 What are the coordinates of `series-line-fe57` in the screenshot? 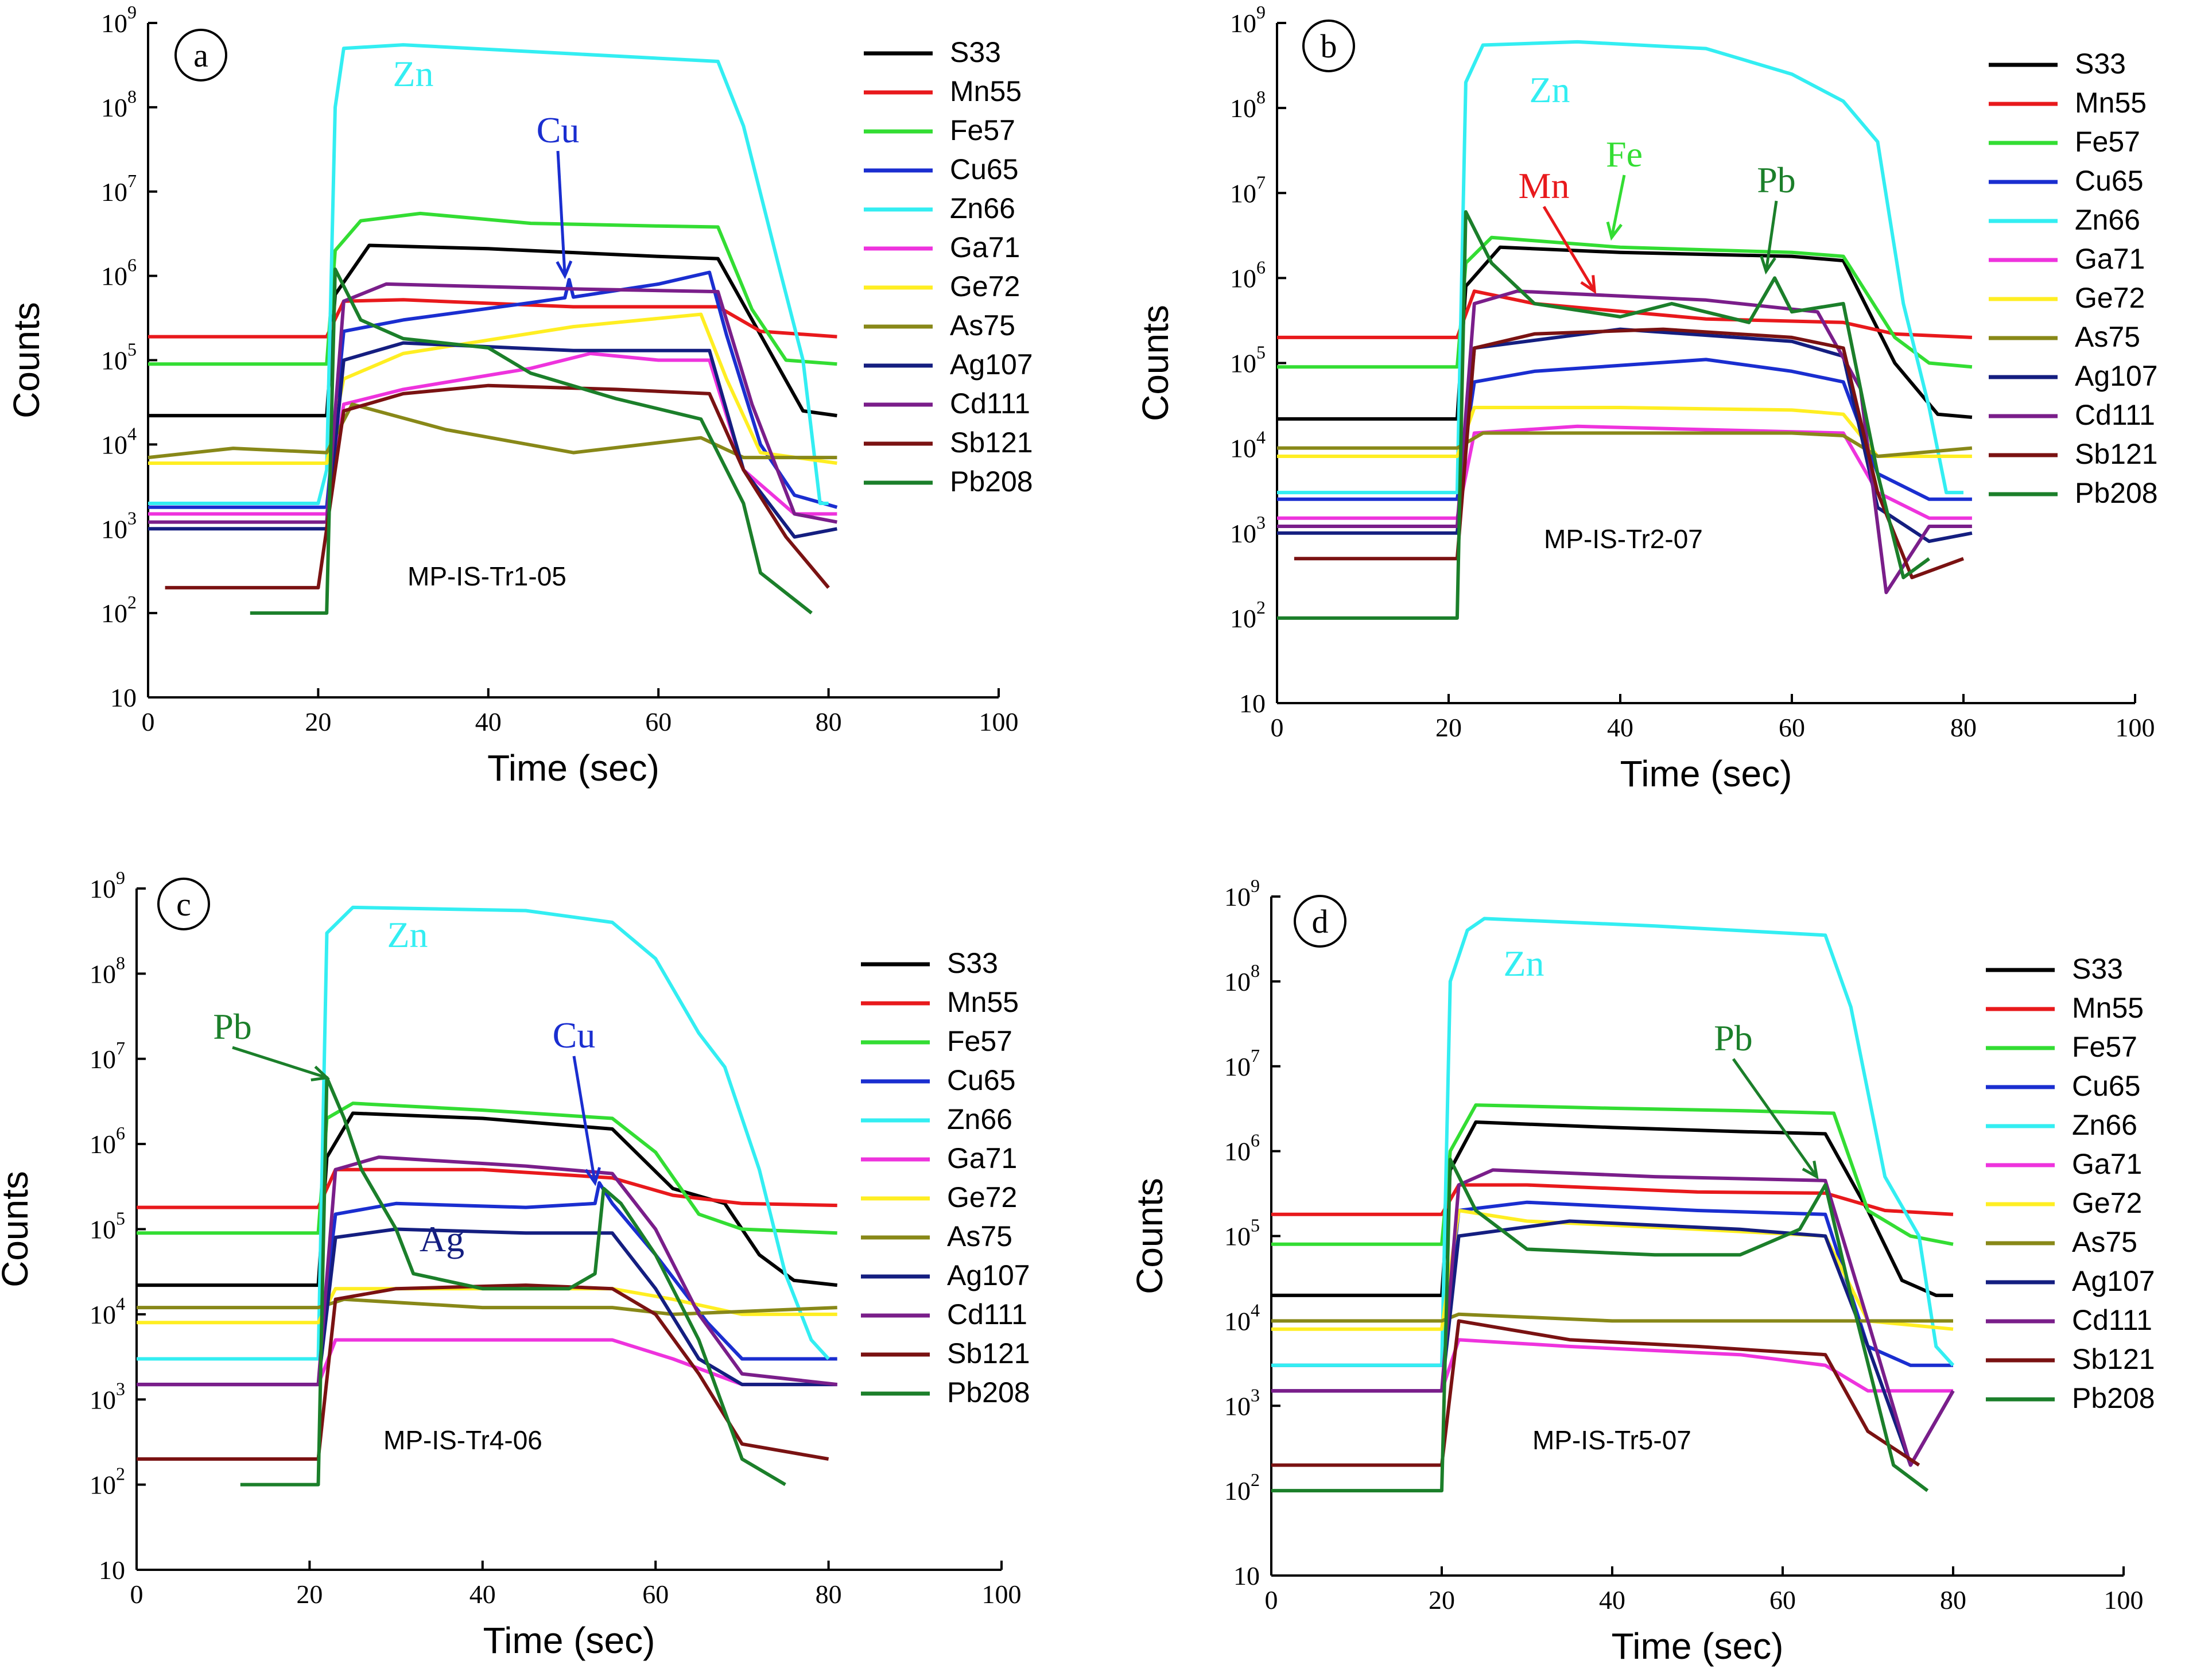 It's located at (1625, 302).